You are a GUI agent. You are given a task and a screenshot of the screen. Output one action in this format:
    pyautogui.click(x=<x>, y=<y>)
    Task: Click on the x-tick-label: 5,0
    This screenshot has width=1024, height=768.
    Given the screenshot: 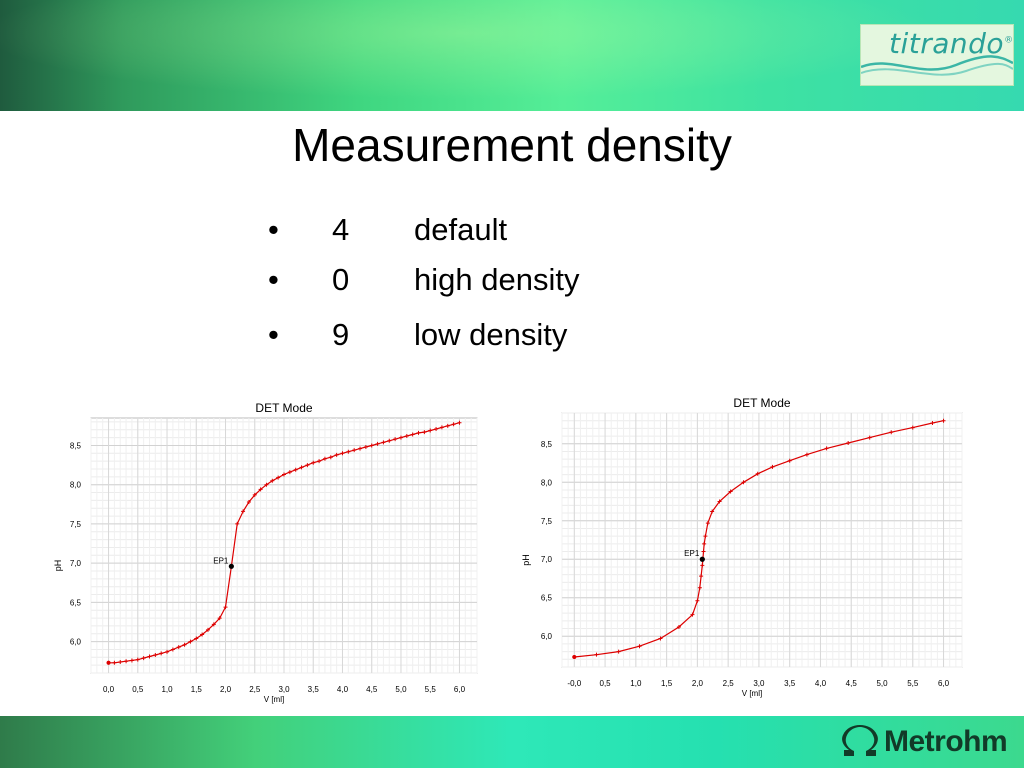 What is the action you would take?
    pyautogui.click(x=882, y=683)
    